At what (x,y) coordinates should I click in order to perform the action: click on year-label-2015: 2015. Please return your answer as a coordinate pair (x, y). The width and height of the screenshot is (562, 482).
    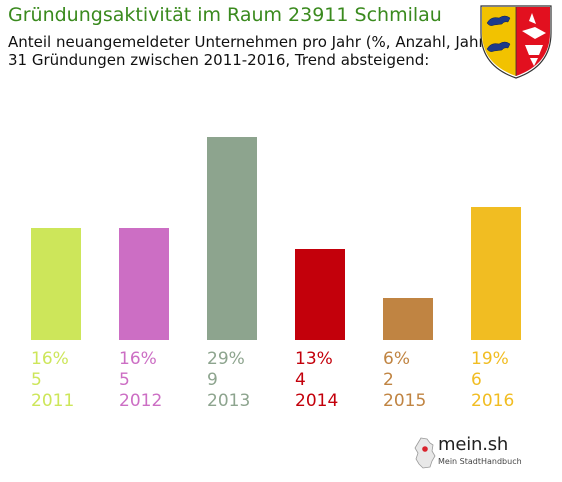
    Looking at the image, I should click on (404, 401).